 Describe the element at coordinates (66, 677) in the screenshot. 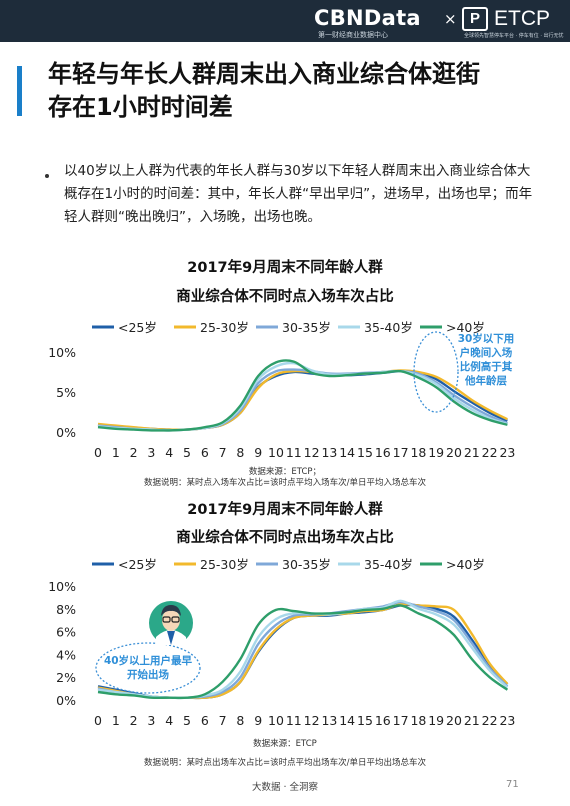

I see `chart2-ytick: 2%` at that location.